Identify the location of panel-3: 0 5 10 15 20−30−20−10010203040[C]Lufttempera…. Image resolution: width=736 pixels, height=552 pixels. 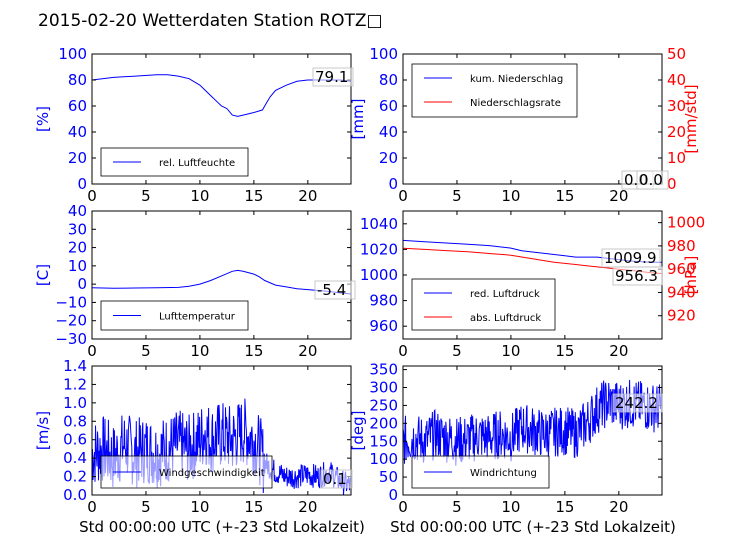
(195, 281).